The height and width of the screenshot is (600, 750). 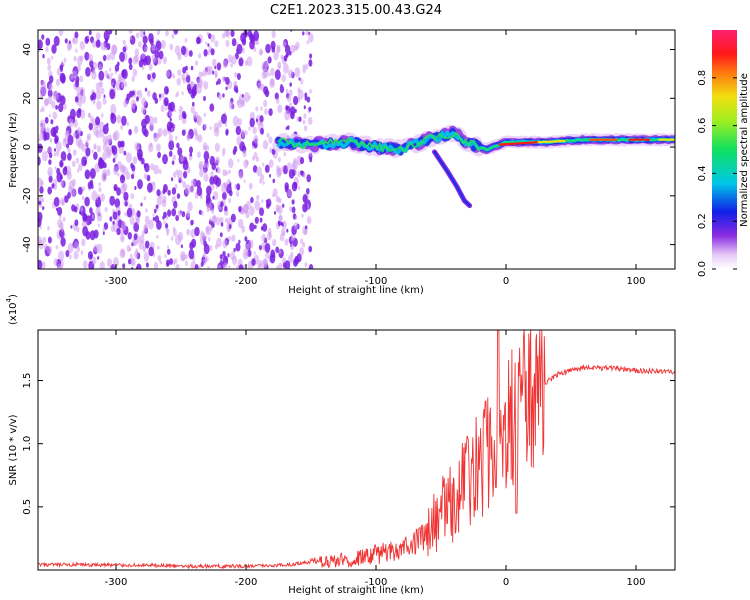 What do you see at coordinates (376, 582) in the screenshot?
I see `x-tick-label: -100` at bounding box center [376, 582].